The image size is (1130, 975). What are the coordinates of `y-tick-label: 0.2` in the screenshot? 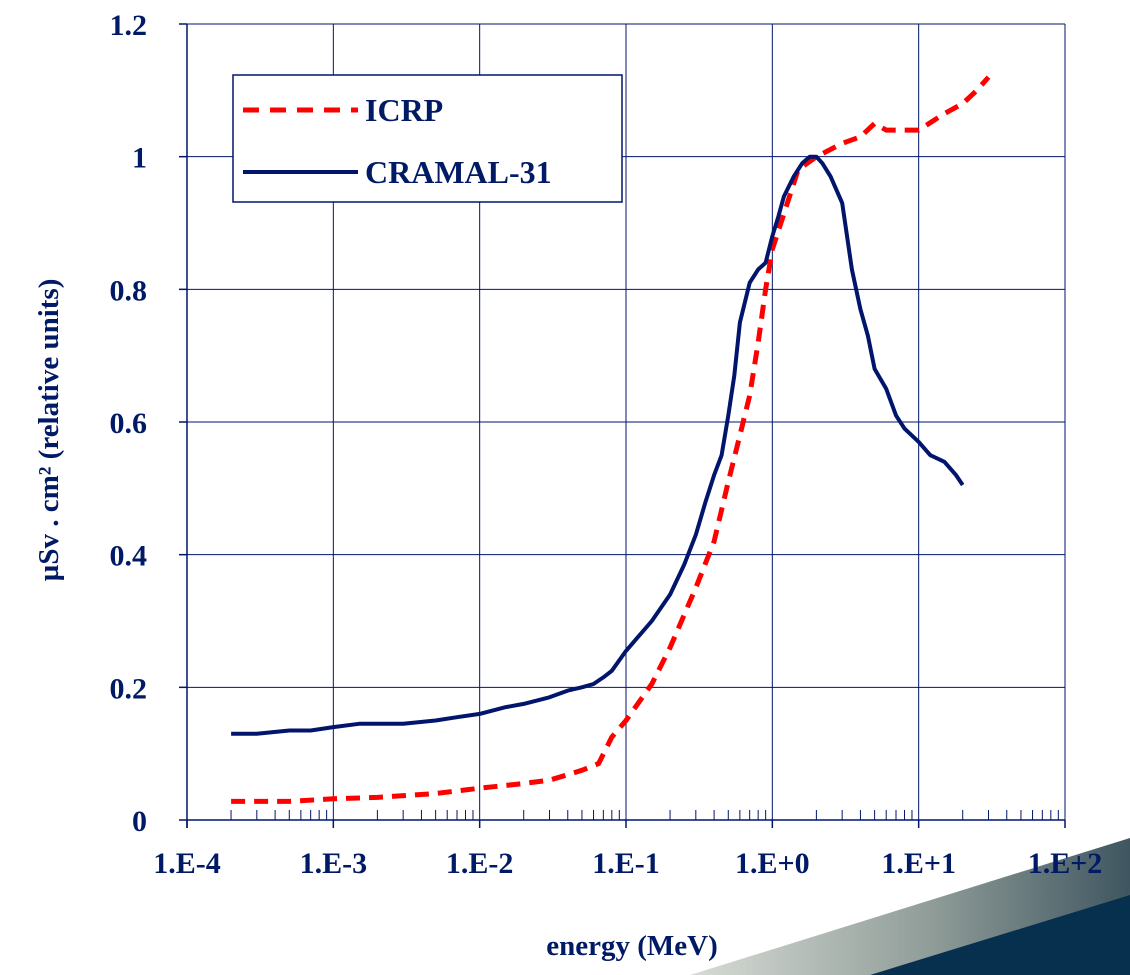 It's located at (129, 688).